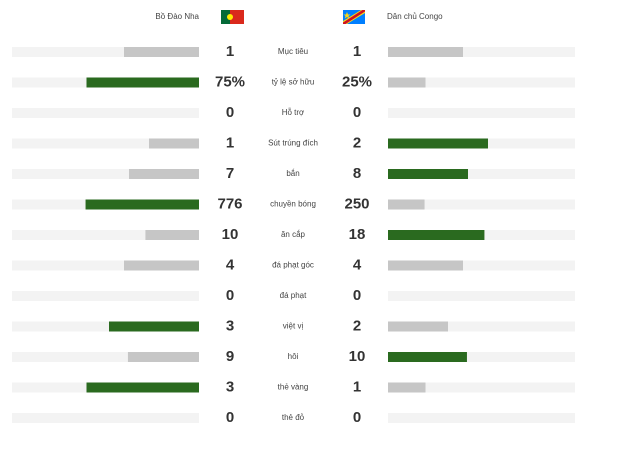  Describe the element at coordinates (293, 112) in the screenshot. I see `stat-label: Hỗ trợ` at that location.